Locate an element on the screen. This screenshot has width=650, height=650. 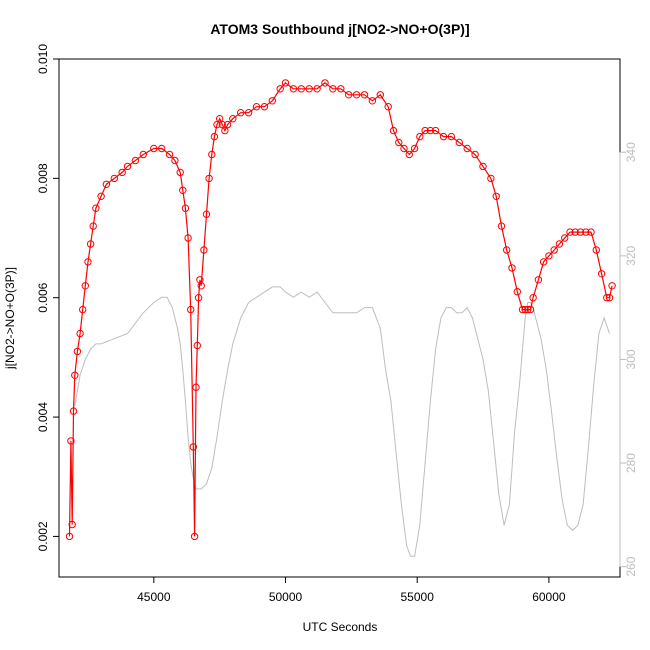
x-tick-label: 60000 is located at coordinates (549, 597).